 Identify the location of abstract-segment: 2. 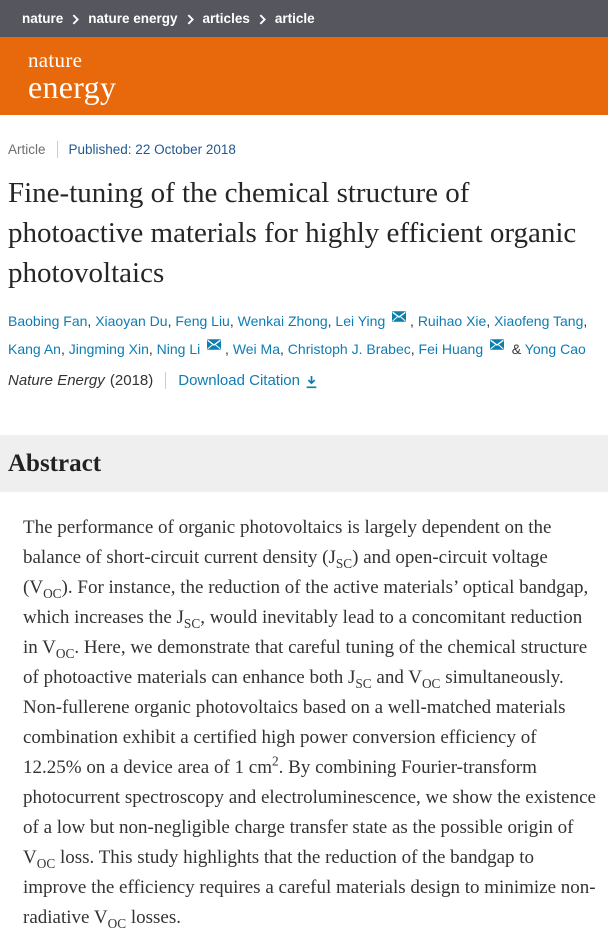
(275, 761).